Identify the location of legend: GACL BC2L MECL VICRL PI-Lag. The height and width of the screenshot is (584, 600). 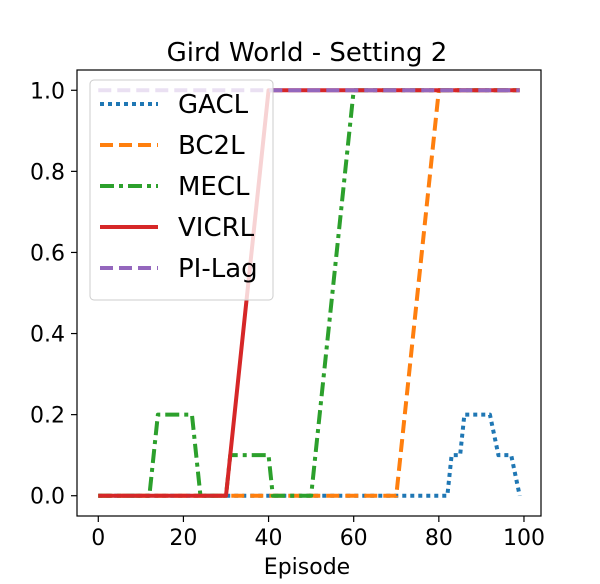
(181, 190).